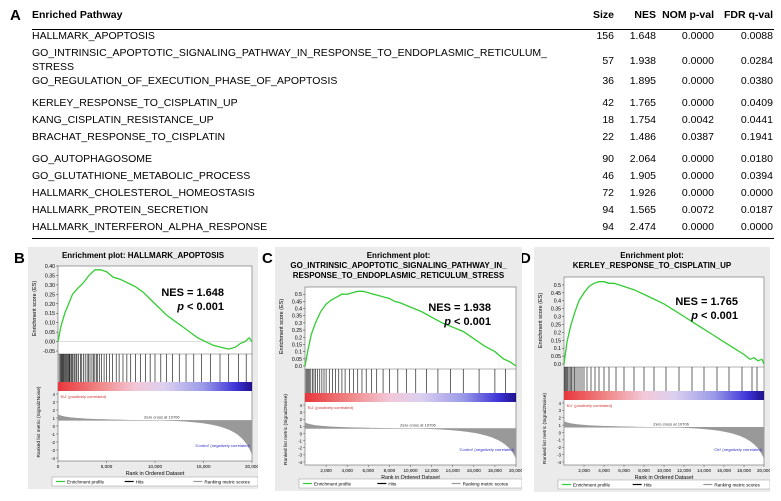 This screenshot has width=781, height=501. I want to click on nom-pval-cell: 0.0042, so click(697, 120).